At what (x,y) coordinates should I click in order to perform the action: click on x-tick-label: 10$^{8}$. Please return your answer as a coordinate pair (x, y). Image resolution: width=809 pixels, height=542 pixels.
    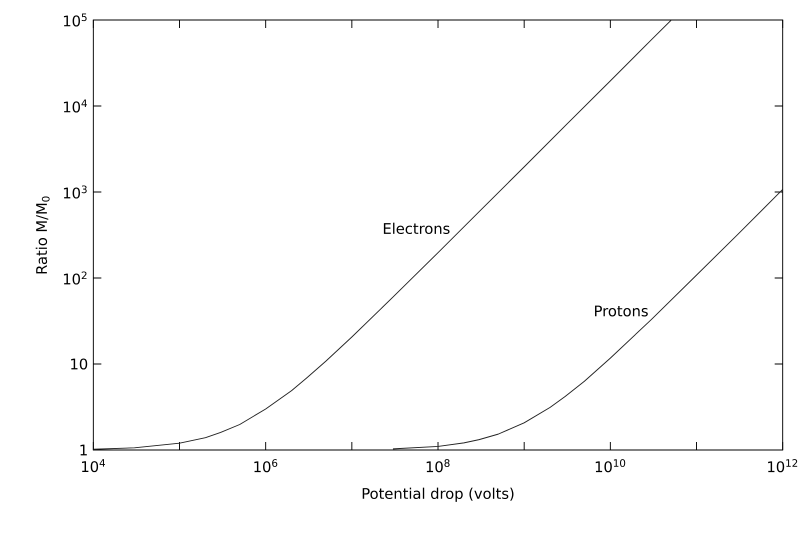
    Looking at the image, I should click on (438, 465).